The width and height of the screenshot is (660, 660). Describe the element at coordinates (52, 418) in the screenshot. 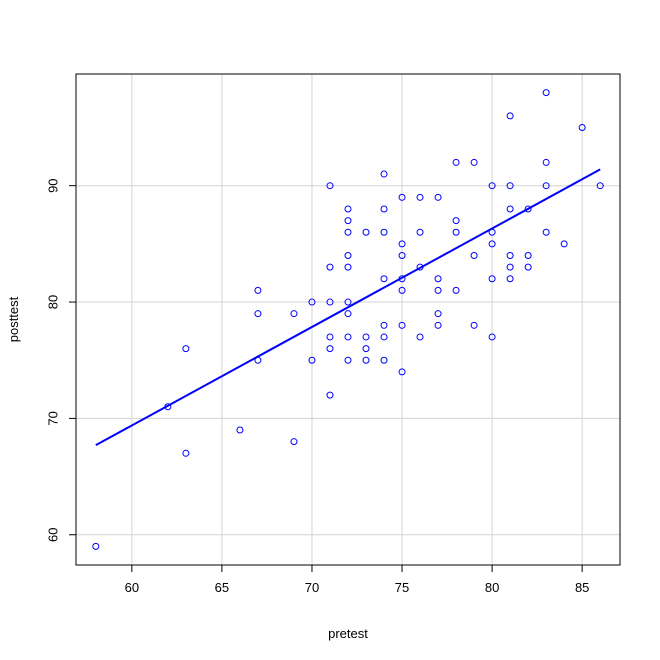

I see `y-tick-label: 70` at that location.